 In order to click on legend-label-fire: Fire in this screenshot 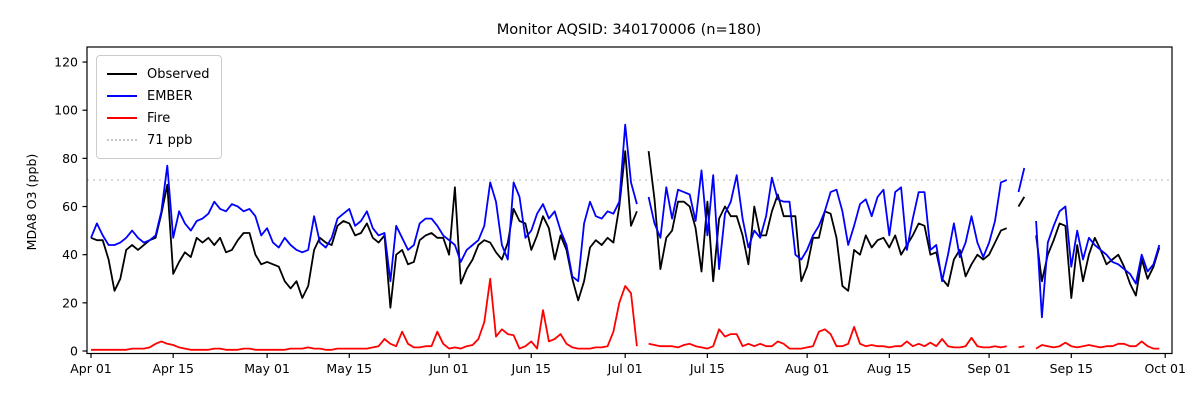, I will do `click(159, 118)`.